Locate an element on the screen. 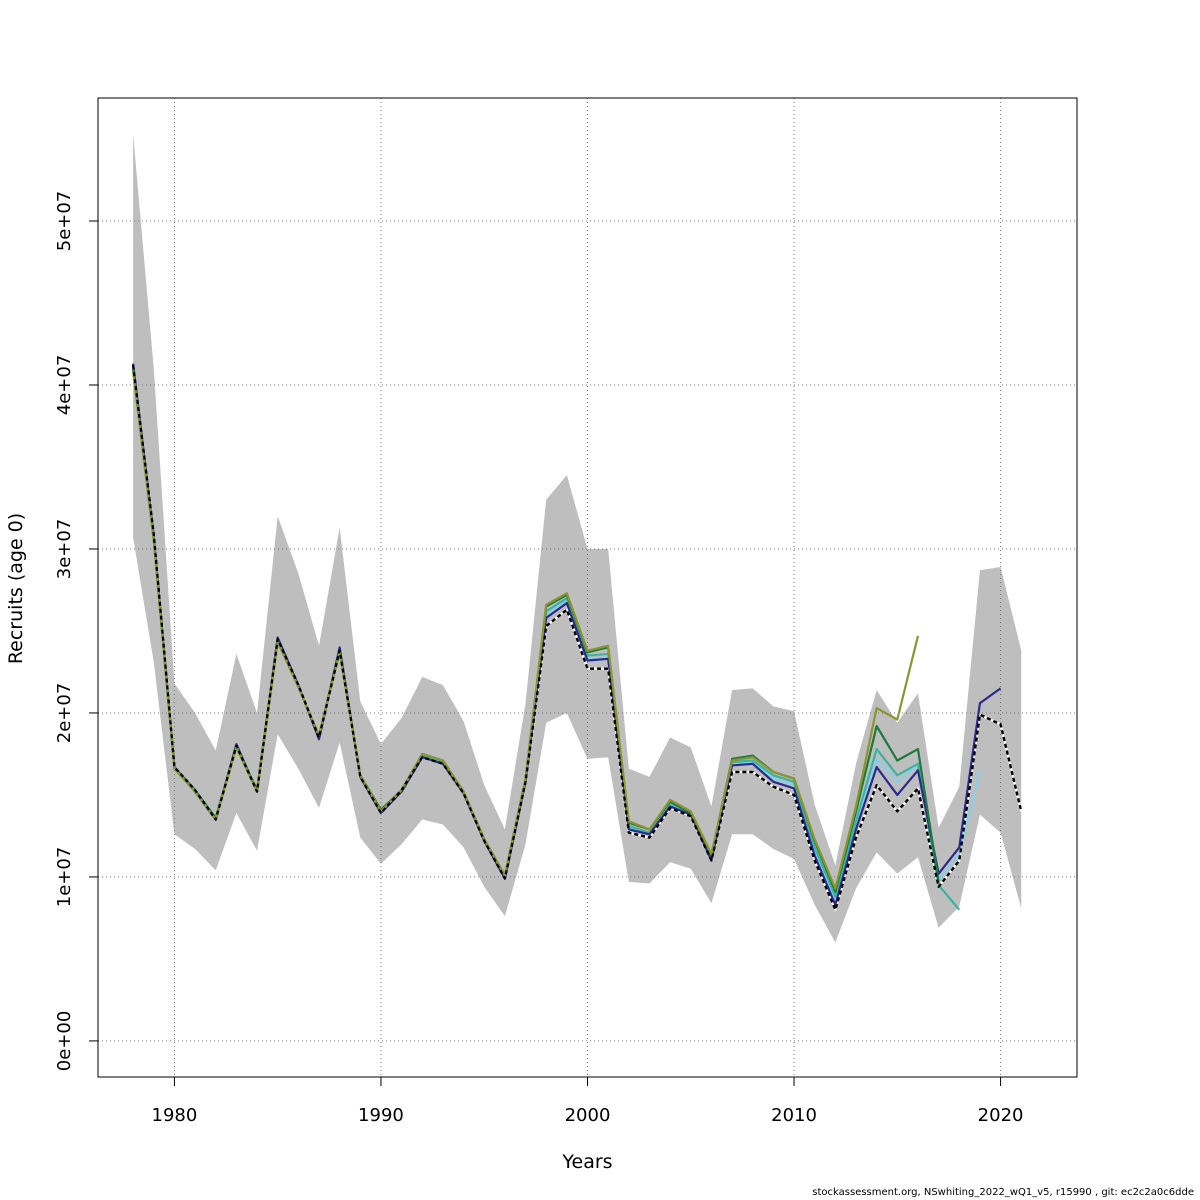 This screenshot has height=1200, width=1200. y-tick-label: 5e+07 is located at coordinates (64, 221).